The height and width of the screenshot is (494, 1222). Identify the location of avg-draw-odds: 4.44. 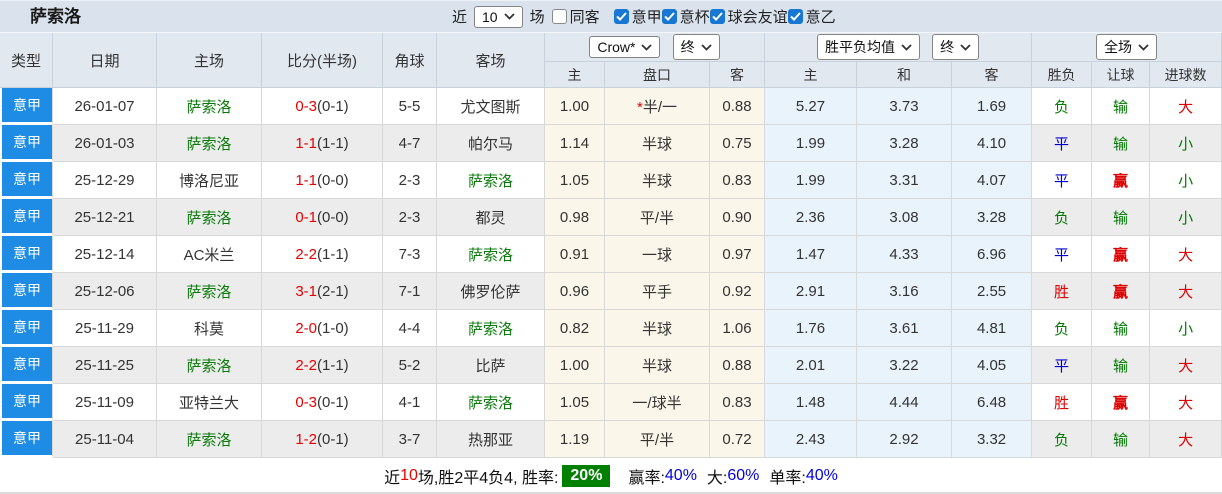
(905, 402).